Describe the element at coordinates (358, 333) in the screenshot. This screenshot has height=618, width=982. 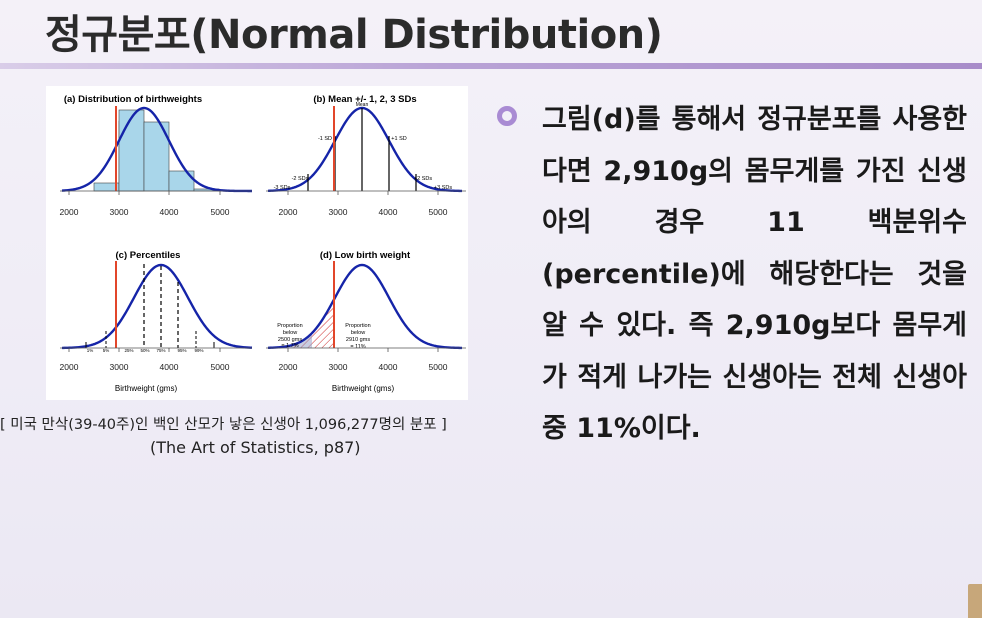
I see `right-annotation-line: below` at that location.